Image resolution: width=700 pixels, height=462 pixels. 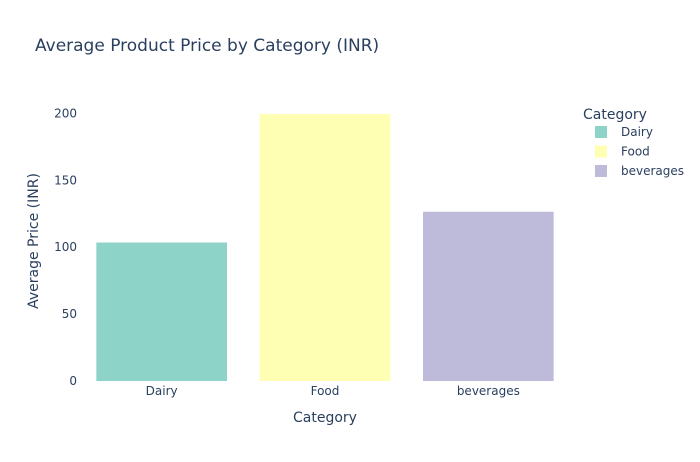 I want to click on y-tick-label: 200, so click(x=65, y=113).